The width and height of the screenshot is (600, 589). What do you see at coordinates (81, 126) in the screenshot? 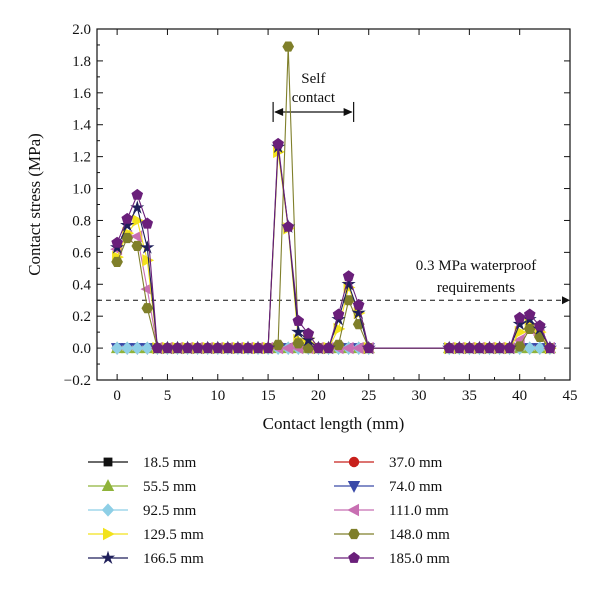
I see `y-tick-label: 1.4` at bounding box center [81, 126].